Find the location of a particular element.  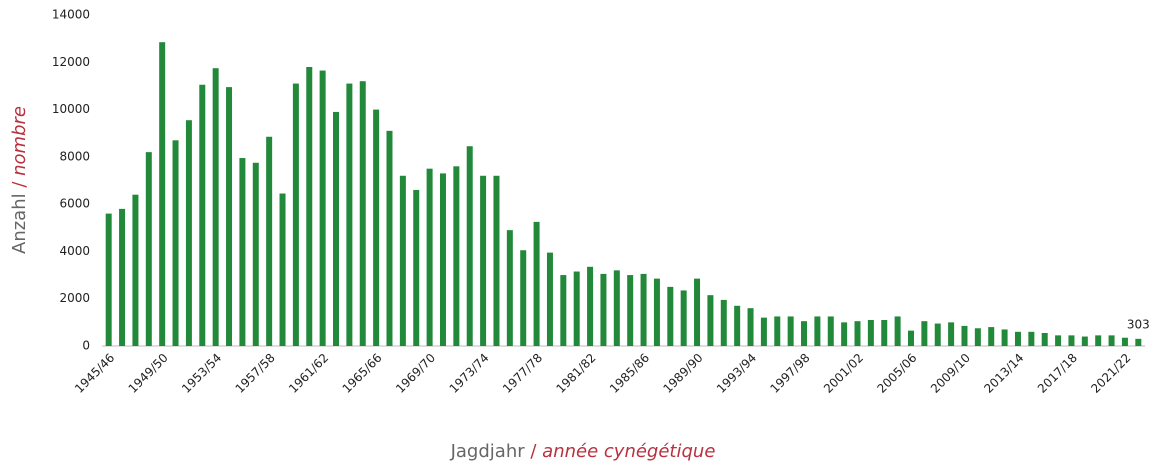

y-label-fr: nombre is located at coordinates (19, 141).